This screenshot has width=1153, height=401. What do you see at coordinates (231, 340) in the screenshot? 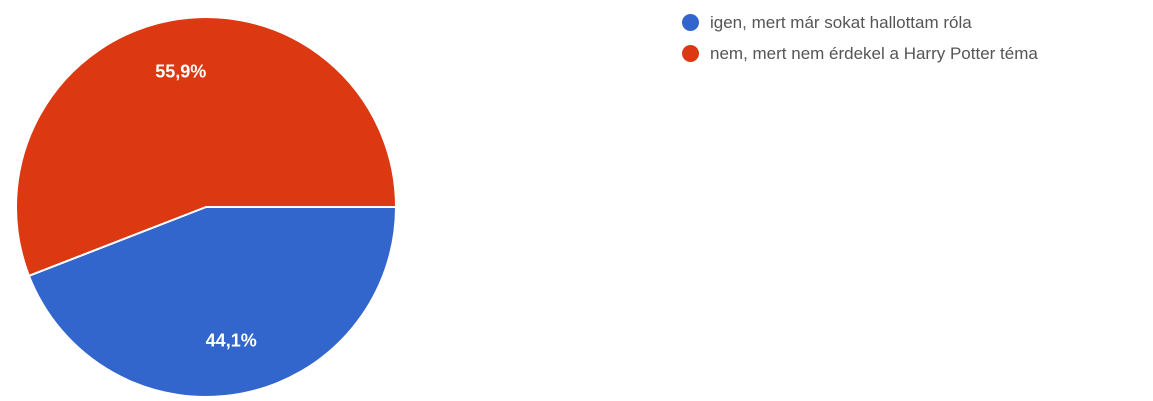
I see `pie-slice-0-label: 44,1%` at bounding box center [231, 340].